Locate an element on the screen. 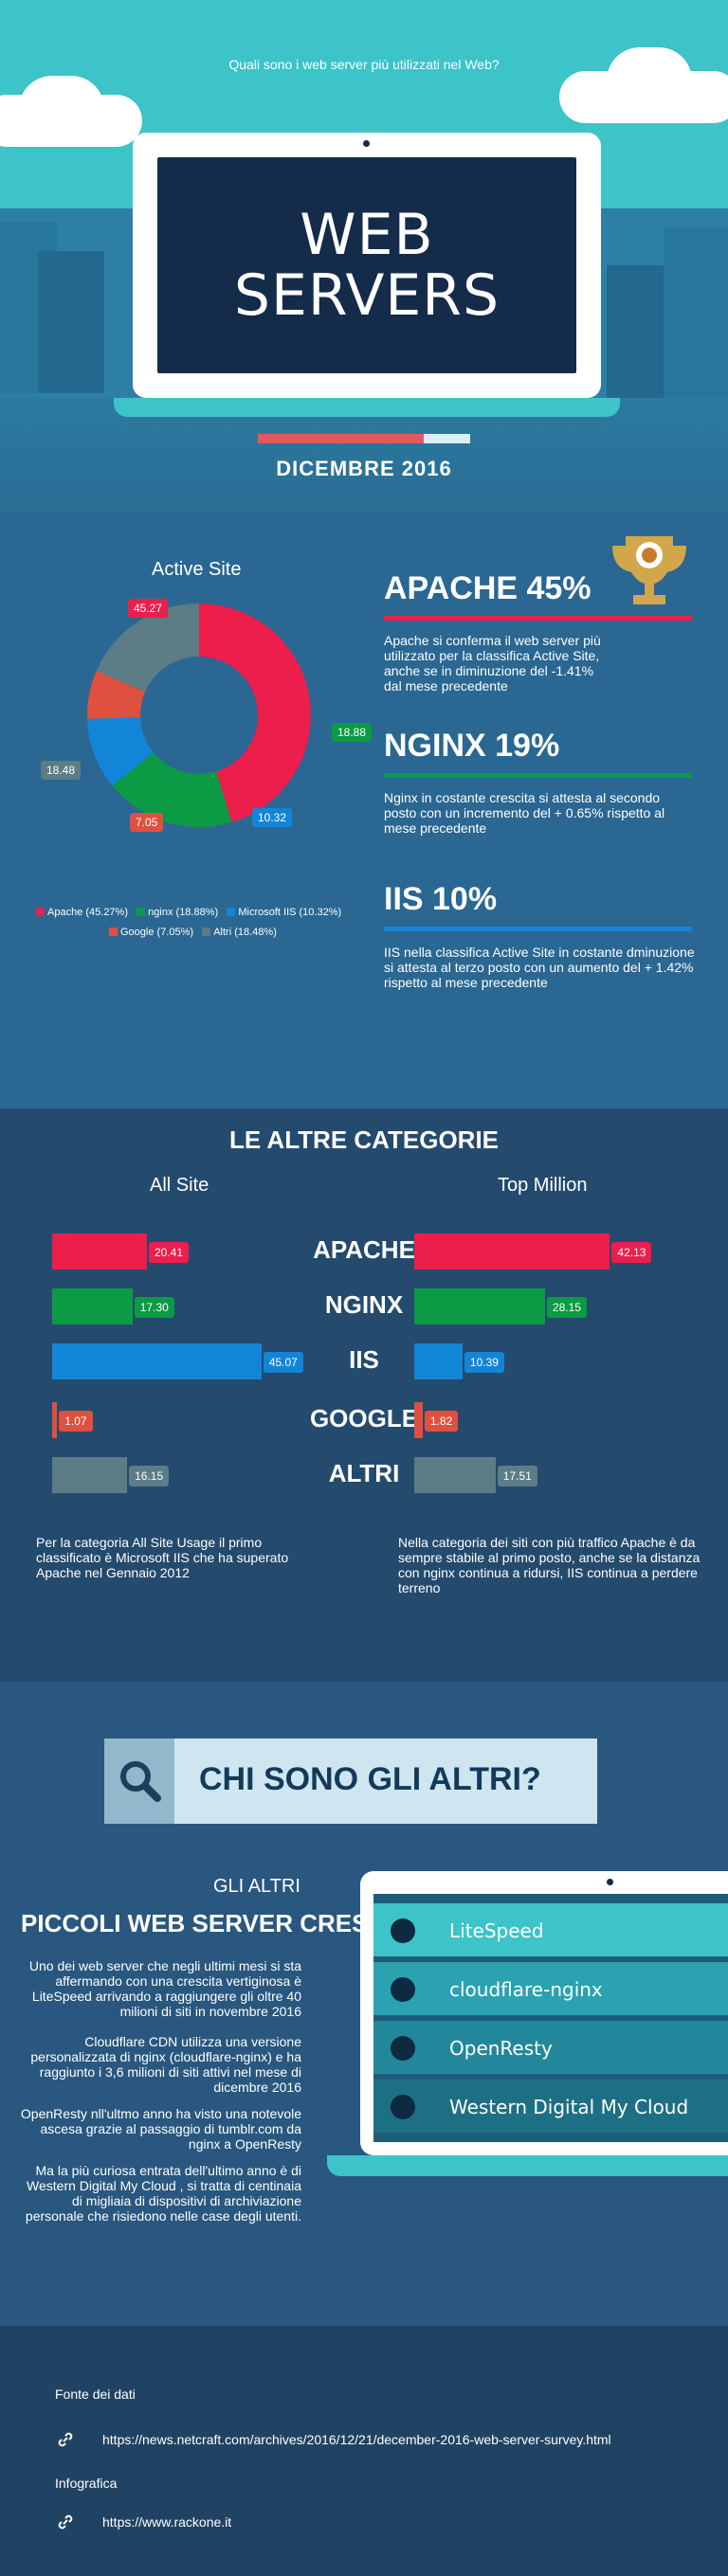  title-line1: WEB is located at coordinates (367, 235).